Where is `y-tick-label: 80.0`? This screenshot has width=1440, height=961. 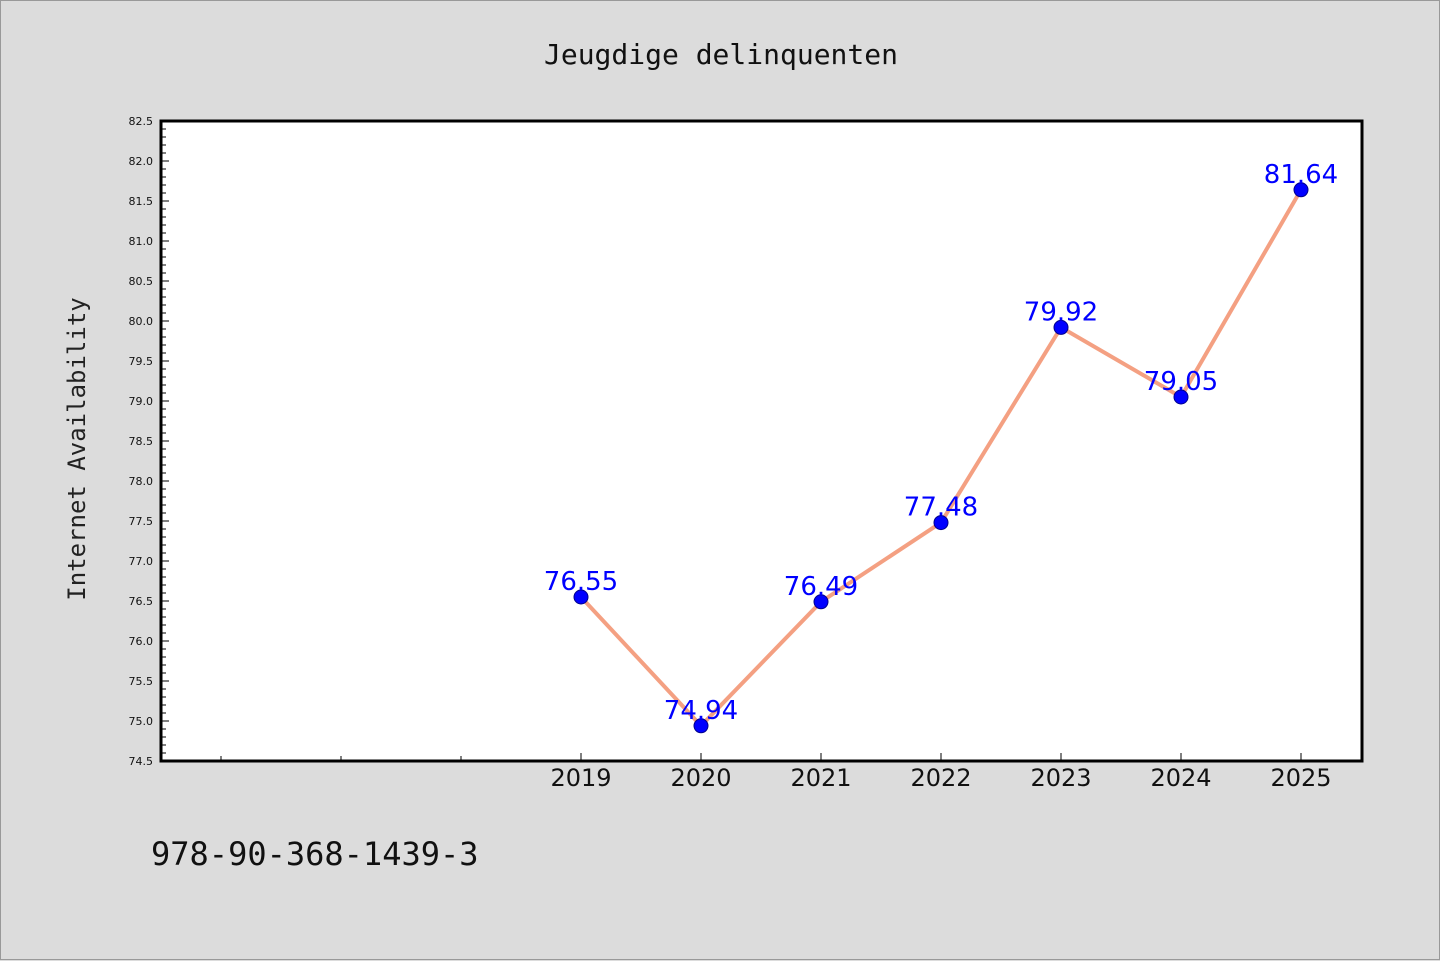
y-tick-label: 80.0 is located at coordinates (141, 321).